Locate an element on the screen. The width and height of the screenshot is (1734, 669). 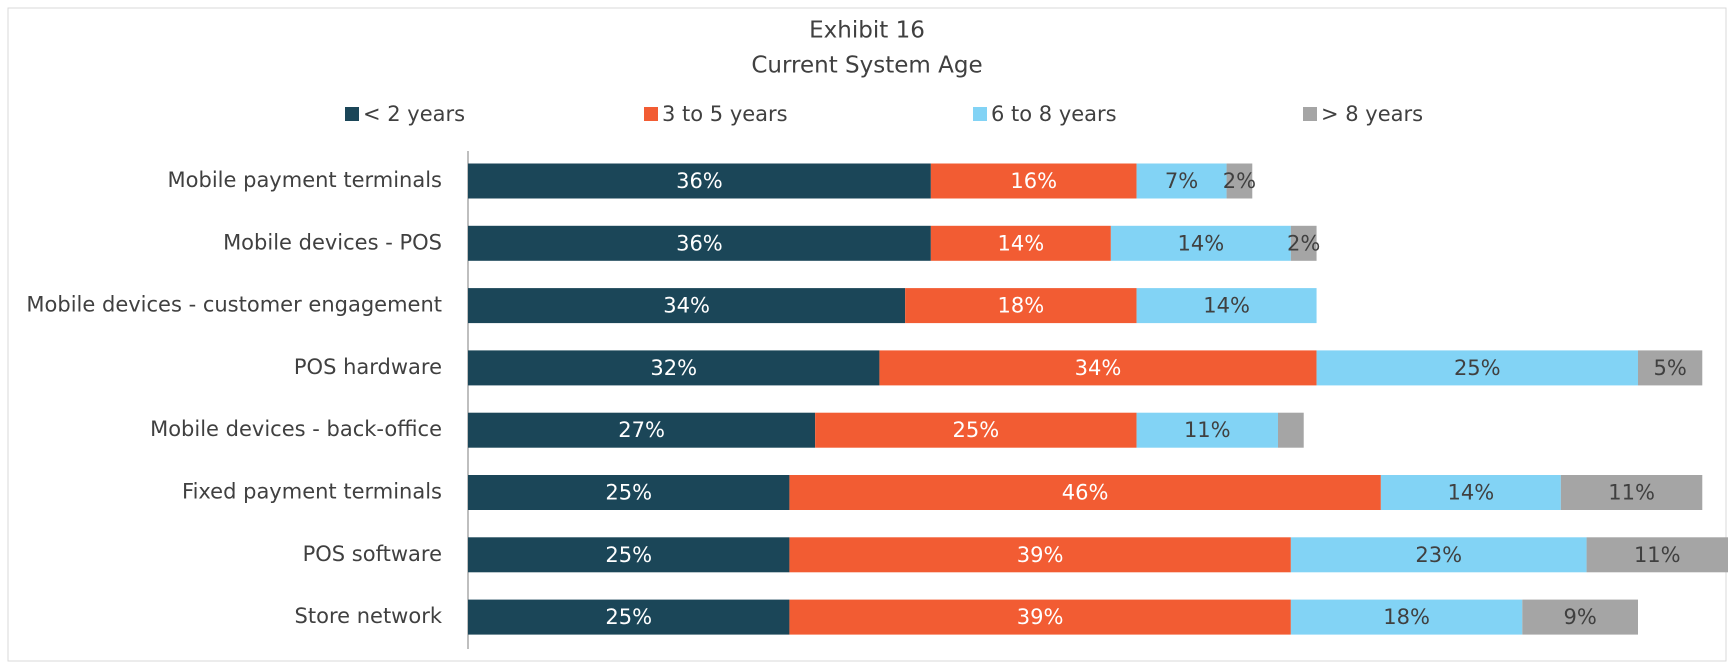
category-label: Mobile devices - customer engagement is located at coordinates (234, 305).